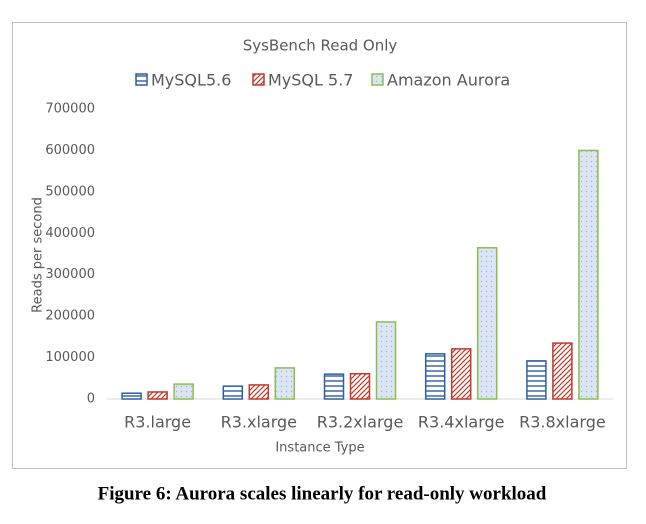 The width and height of the screenshot is (646, 524). What do you see at coordinates (70, 357) in the screenshot?
I see `y-tick-label: 100000` at bounding box center [70, 357].